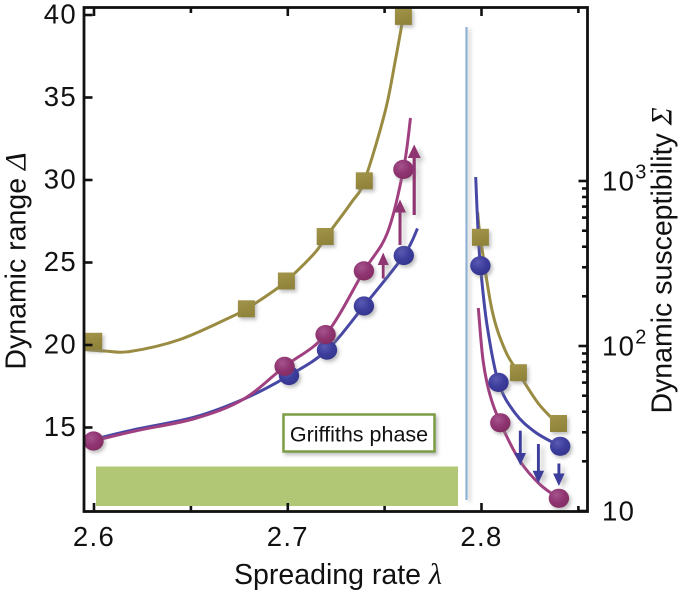 Image resolution: width=685 pixels, height=595 pixels. Describe the element at coordinates (662, 260) in the screenshot. I see `svg-text: Dynamic susceptibility Σ` at that location.